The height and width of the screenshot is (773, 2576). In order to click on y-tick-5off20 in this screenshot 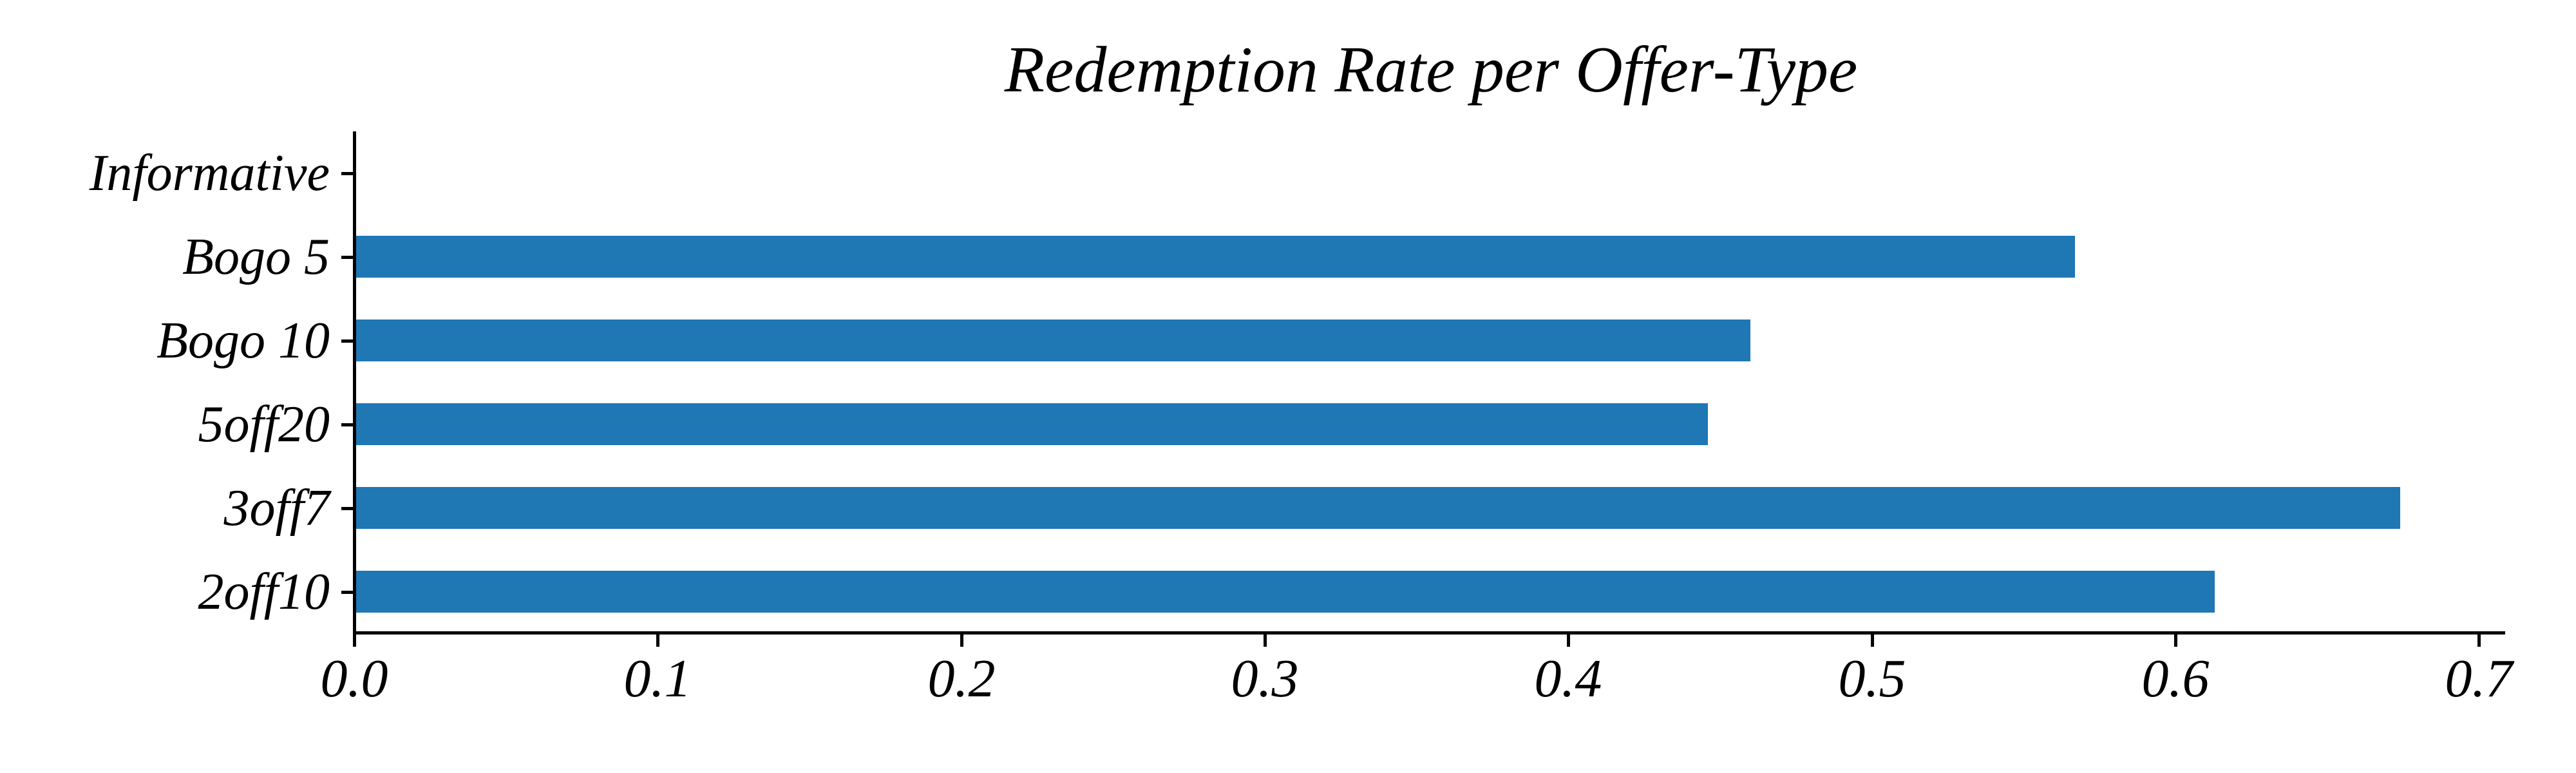, I will do `click(347, 424)`.